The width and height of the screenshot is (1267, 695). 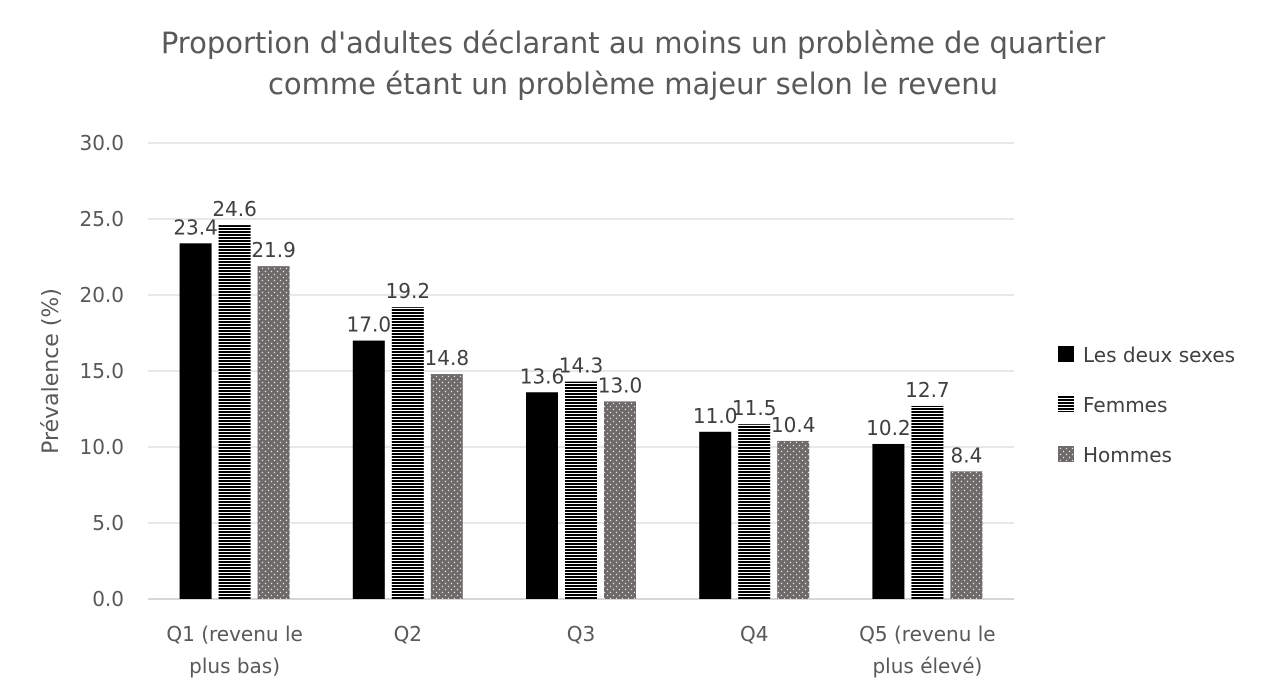 I want to click on data-label: 14.3, so click(x=581, y=366).